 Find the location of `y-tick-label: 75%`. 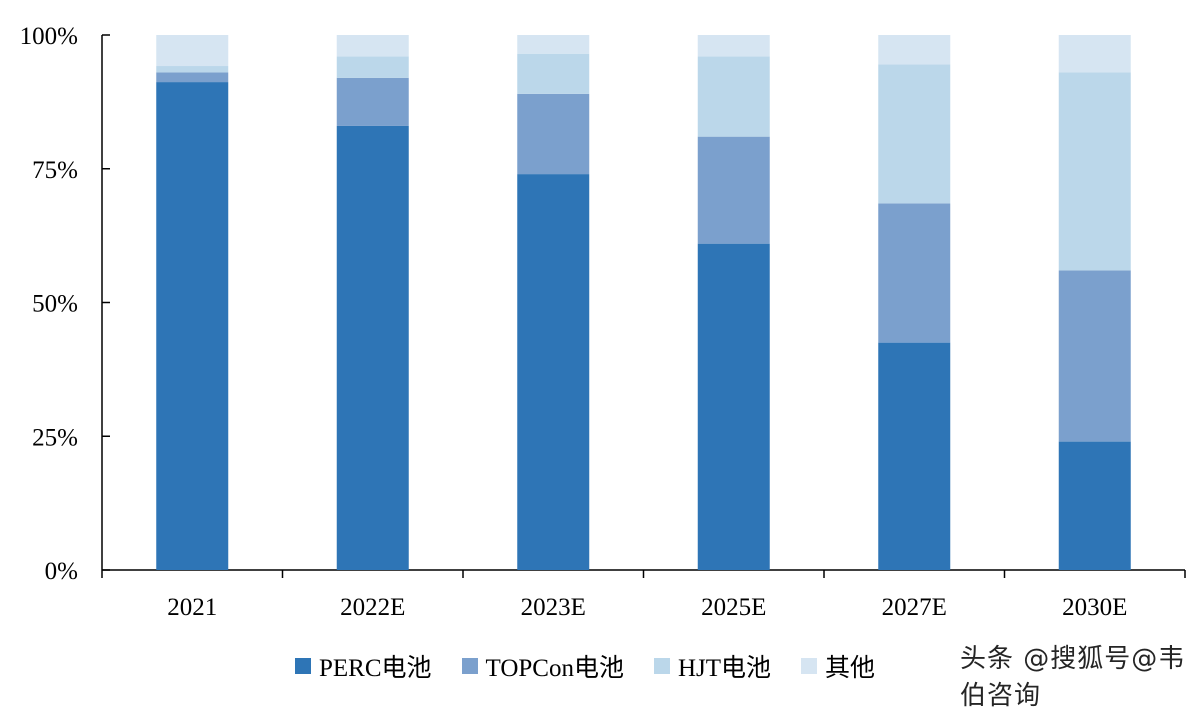

y-tick-label: 75% is located at coordinates (55, 170).